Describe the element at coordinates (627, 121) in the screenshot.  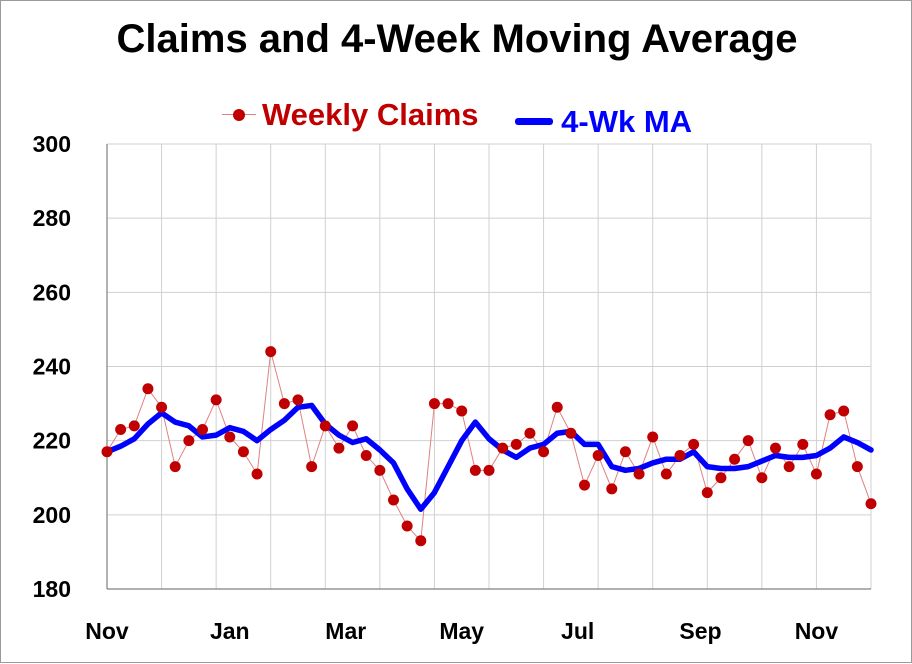
I see `legend-label-4wk-ma: 4-Wk MA` at that location.